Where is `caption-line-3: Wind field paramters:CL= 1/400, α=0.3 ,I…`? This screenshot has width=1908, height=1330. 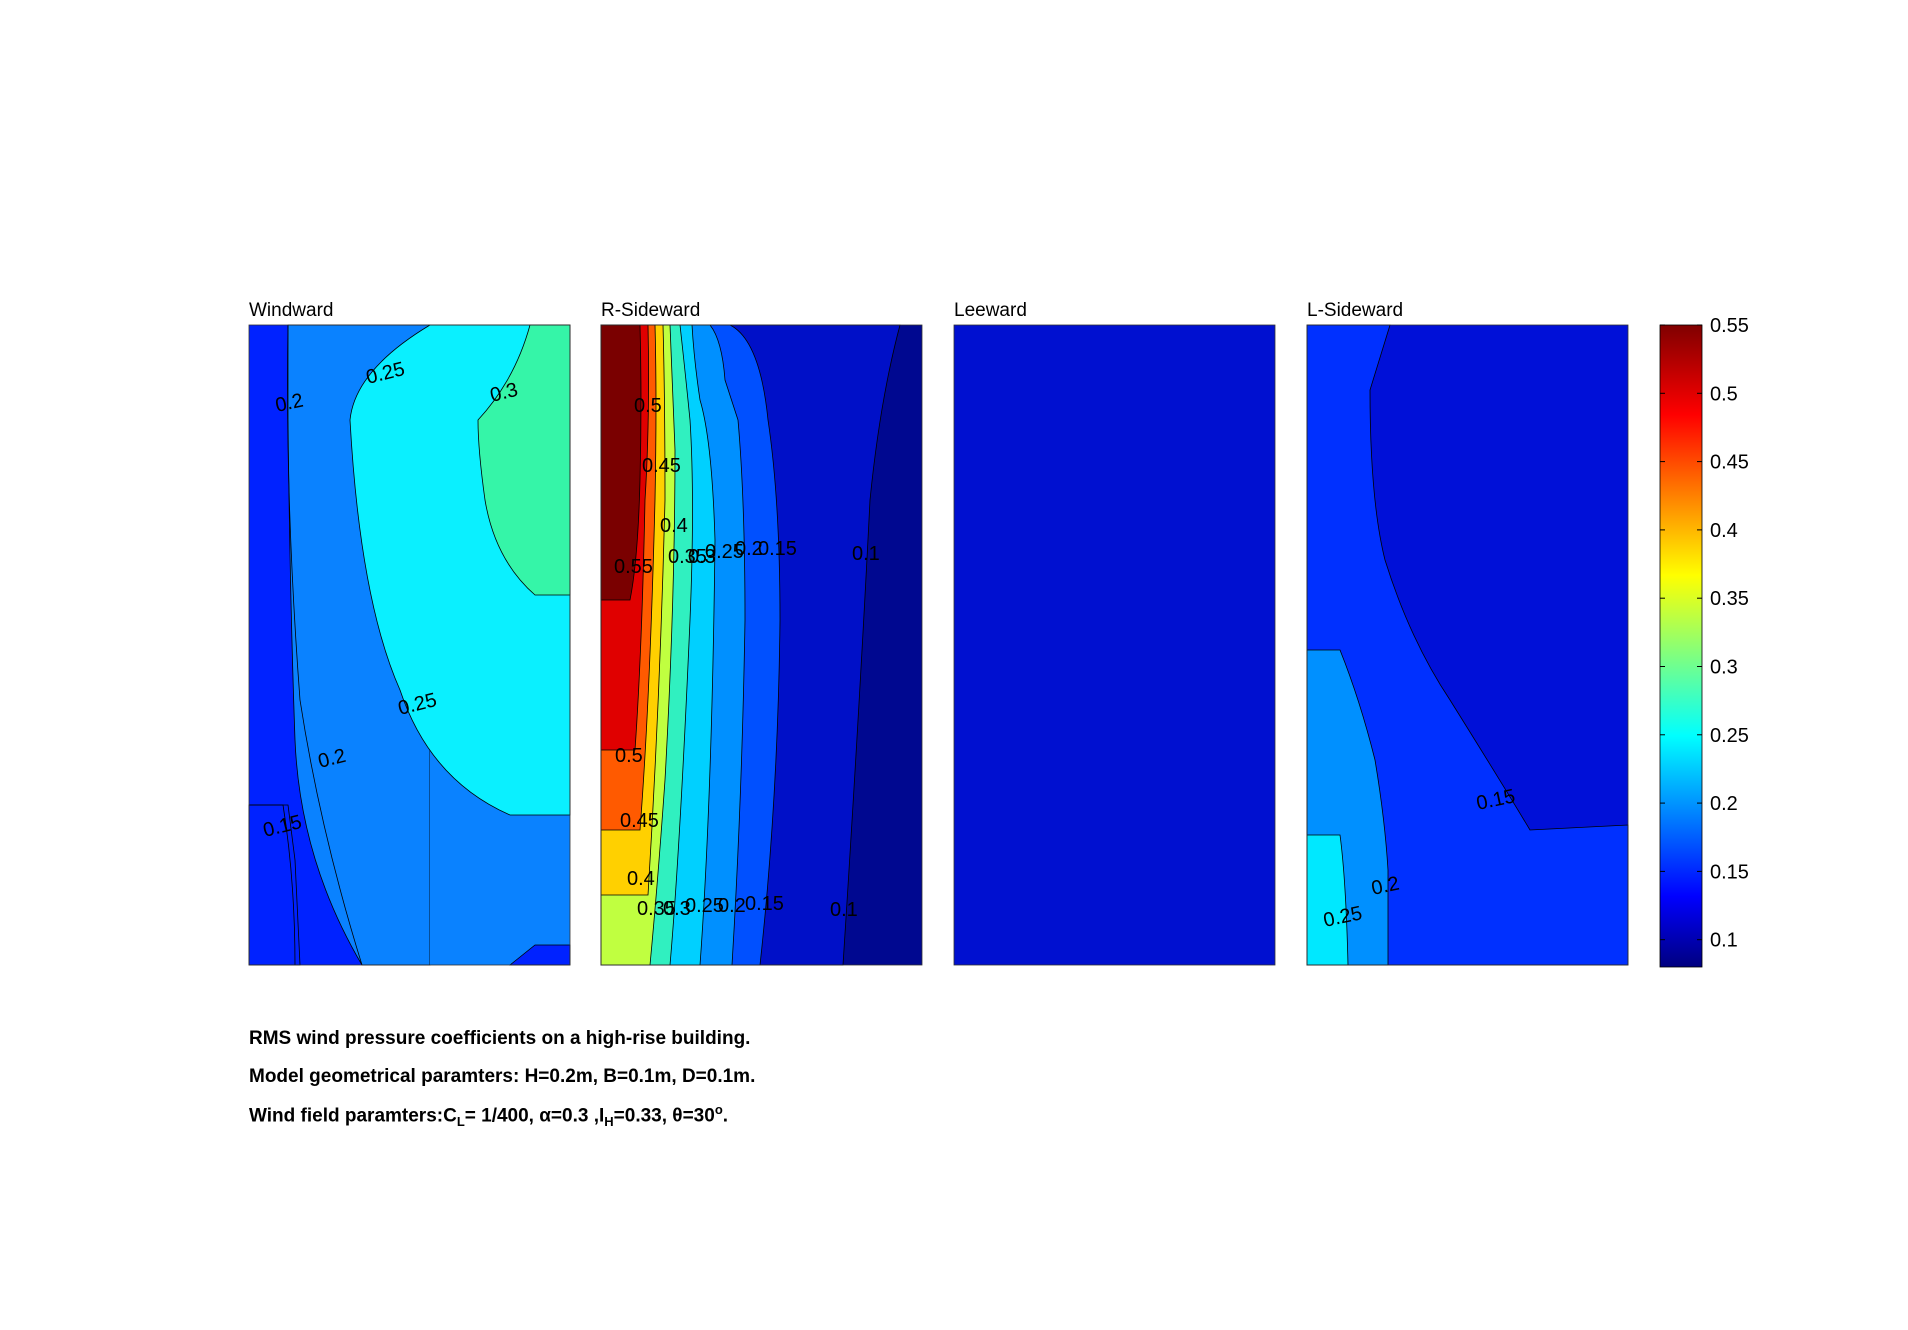
caption-line-3: Wind field paramters:CL= 1/400, α=0.3 ,I… is located at coordinates (488, 1115).